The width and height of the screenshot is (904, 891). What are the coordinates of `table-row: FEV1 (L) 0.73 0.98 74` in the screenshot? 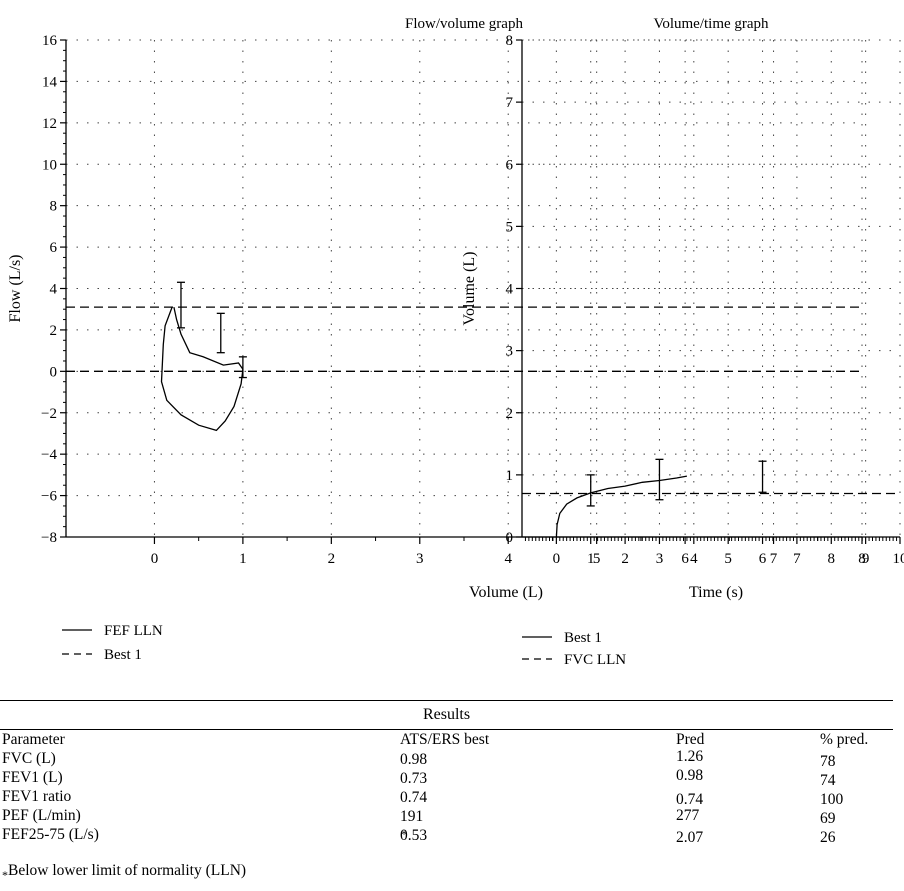 It's located at (446, 778).